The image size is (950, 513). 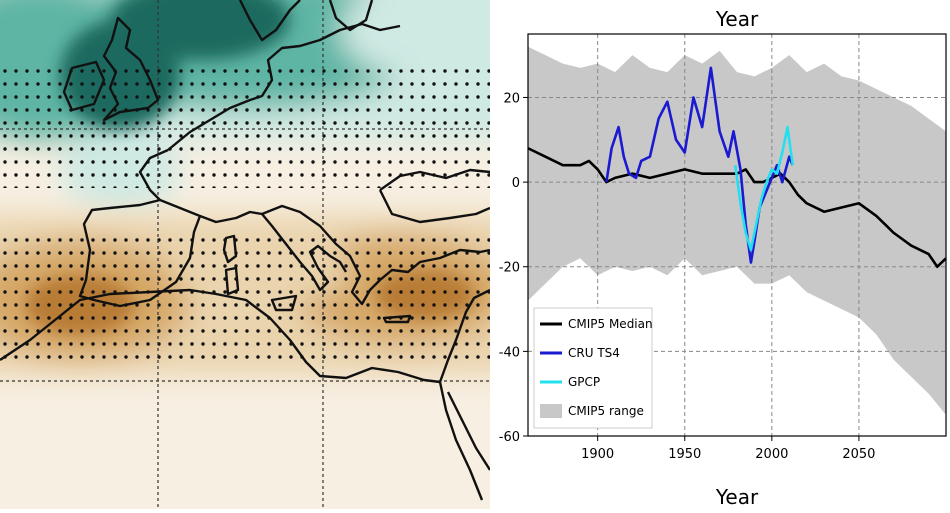 I want to click on y-tick-label: 20, so click(x=511, y=98).